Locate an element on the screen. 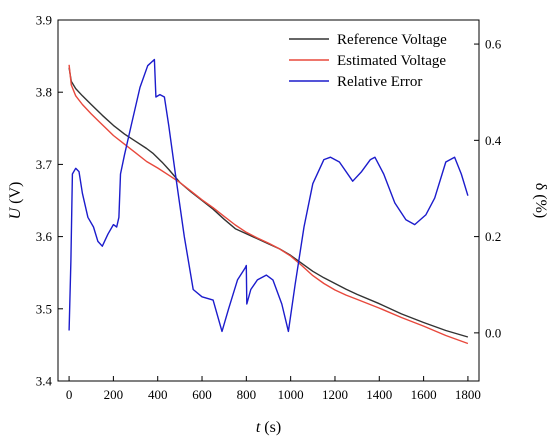 This screenshot has height=447, width=550. legend-entry: Reference Voltage is located at coordinates (392, 40).